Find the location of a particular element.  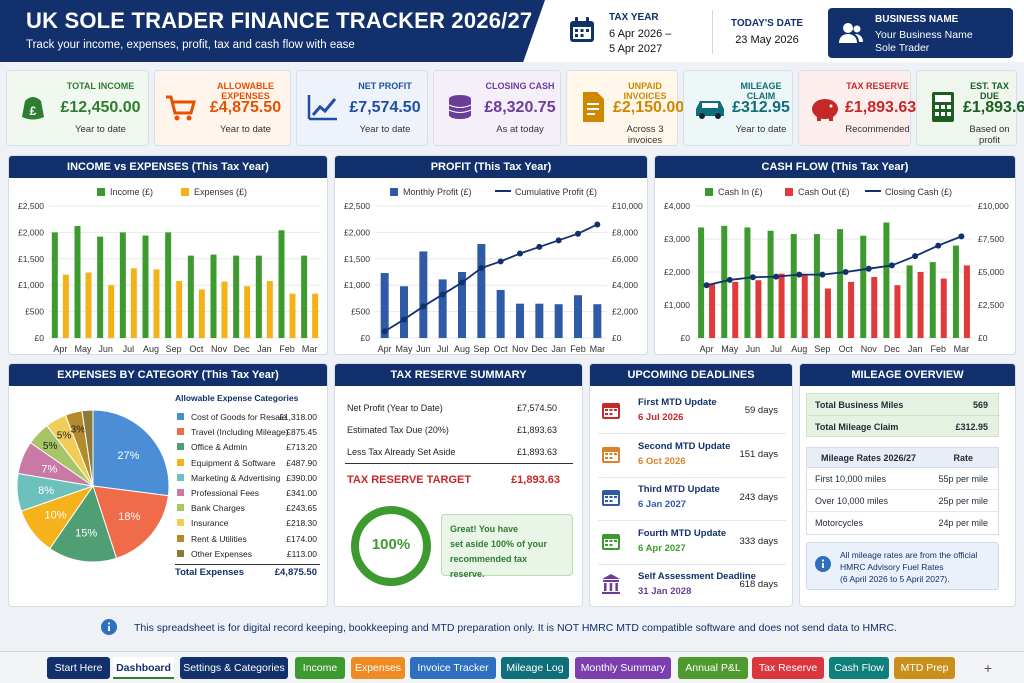

y-tick-label: £1,500 is located at coordinates (357, 259).